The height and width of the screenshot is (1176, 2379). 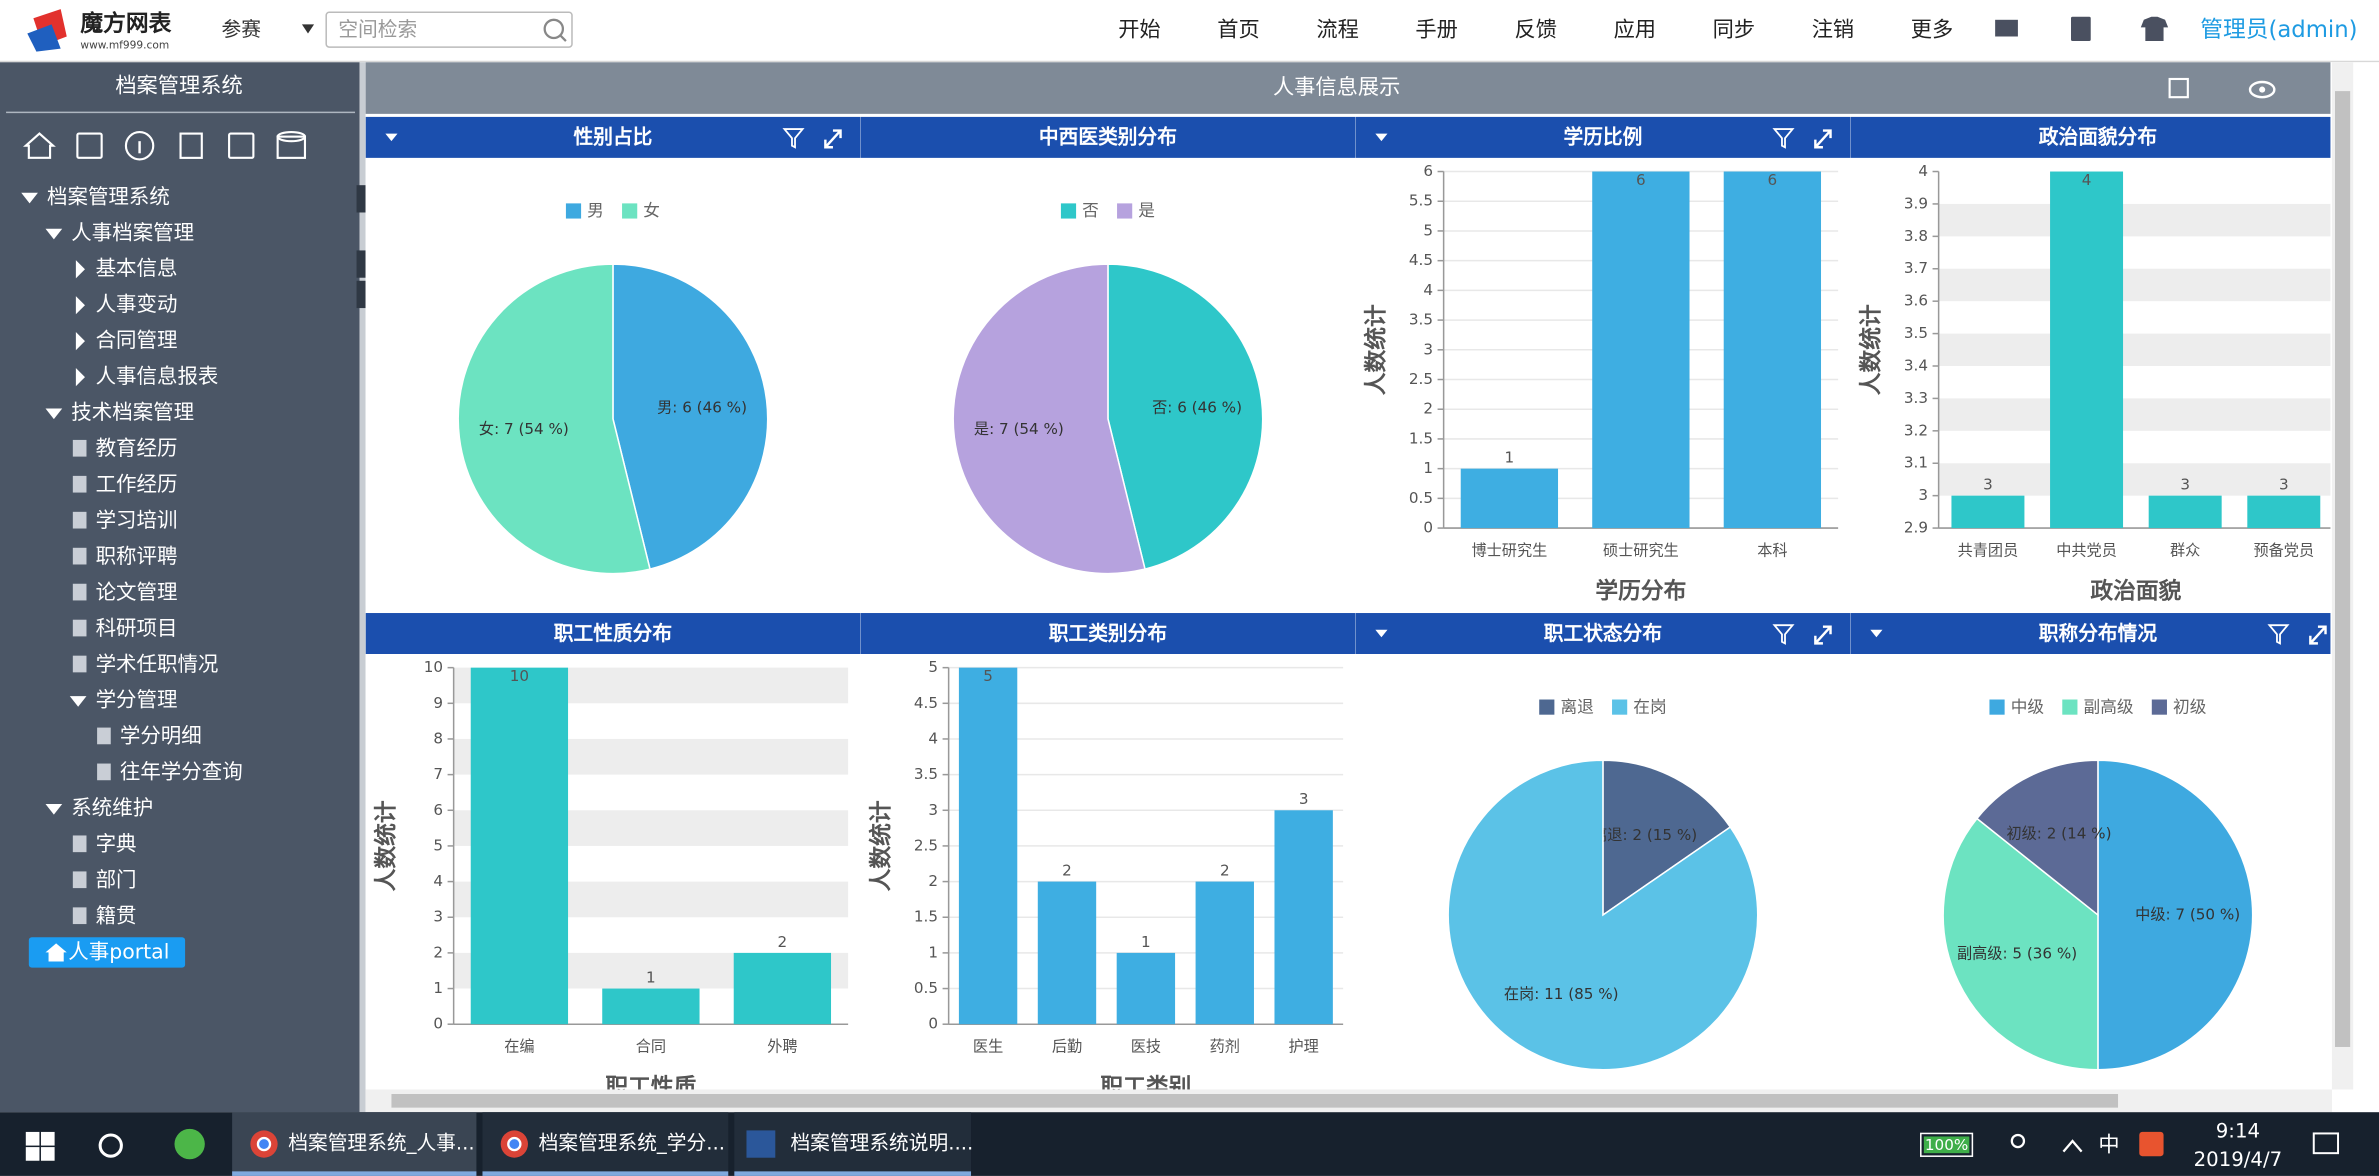 What do you see at coordinates (1139, 29) in the screenshot?
I see `menu-item: 开始` at bounding box center [1139, 29].